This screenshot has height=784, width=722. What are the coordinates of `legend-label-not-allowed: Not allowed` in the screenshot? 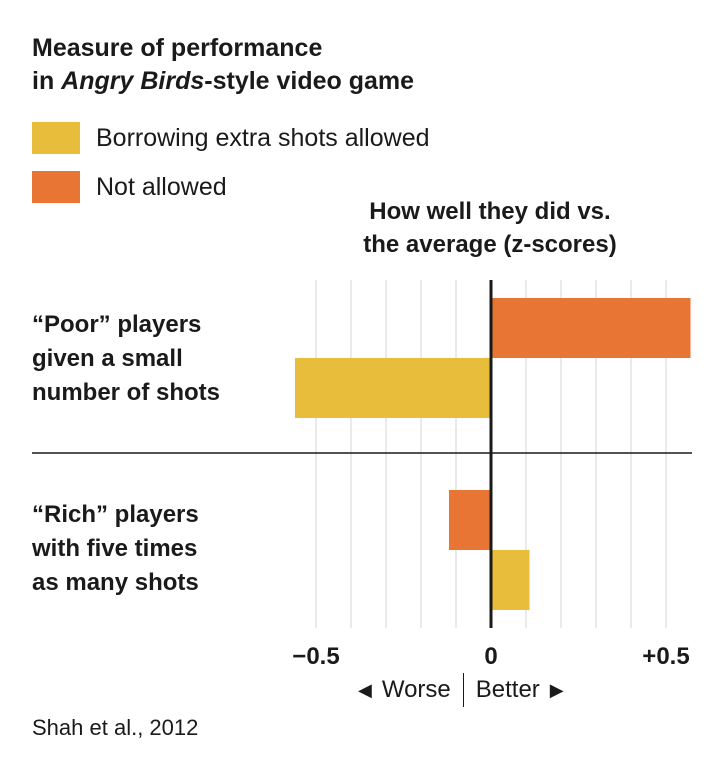 It's located at (161, 186).